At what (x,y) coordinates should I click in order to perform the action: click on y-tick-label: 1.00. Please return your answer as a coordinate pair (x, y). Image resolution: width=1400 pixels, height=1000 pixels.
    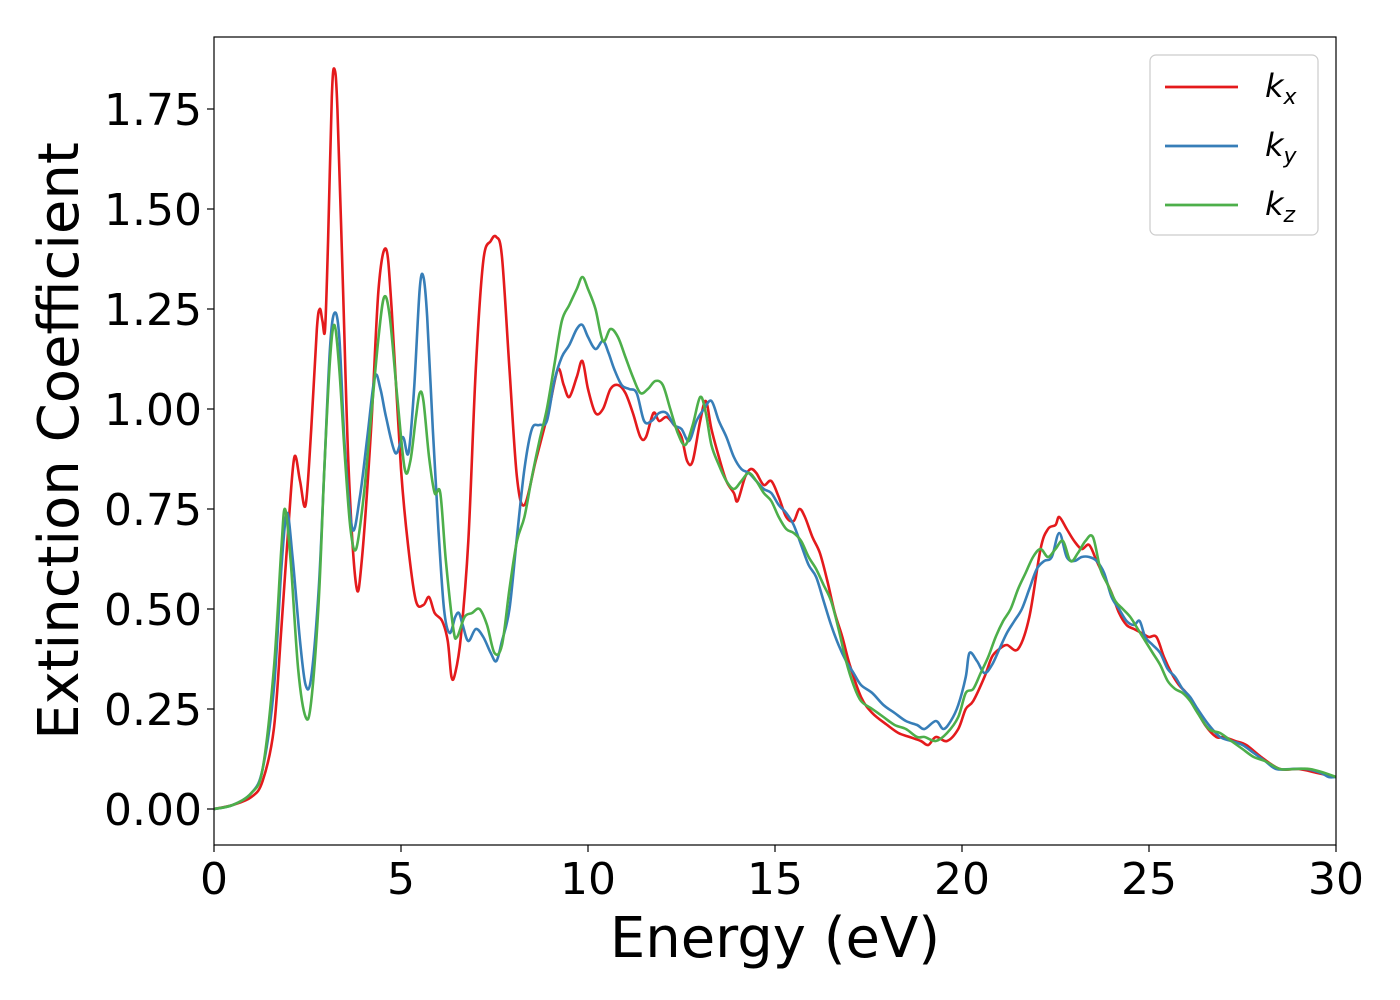
    Looking at the image, I should click on (153, 410).